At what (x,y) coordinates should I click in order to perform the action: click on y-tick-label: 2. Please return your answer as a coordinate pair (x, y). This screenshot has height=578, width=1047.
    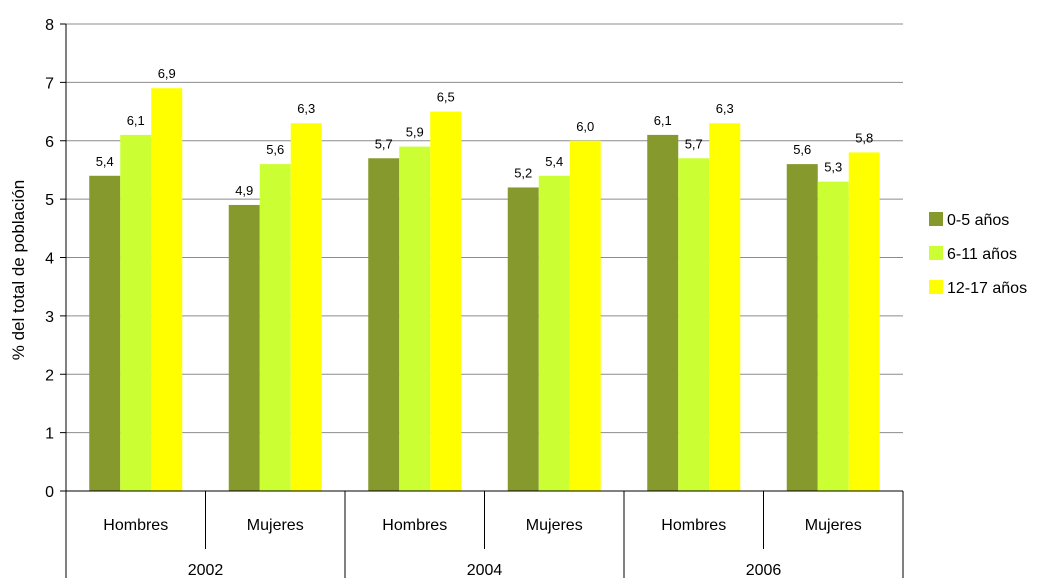
    Looking at the image, I should click on (49, 375).